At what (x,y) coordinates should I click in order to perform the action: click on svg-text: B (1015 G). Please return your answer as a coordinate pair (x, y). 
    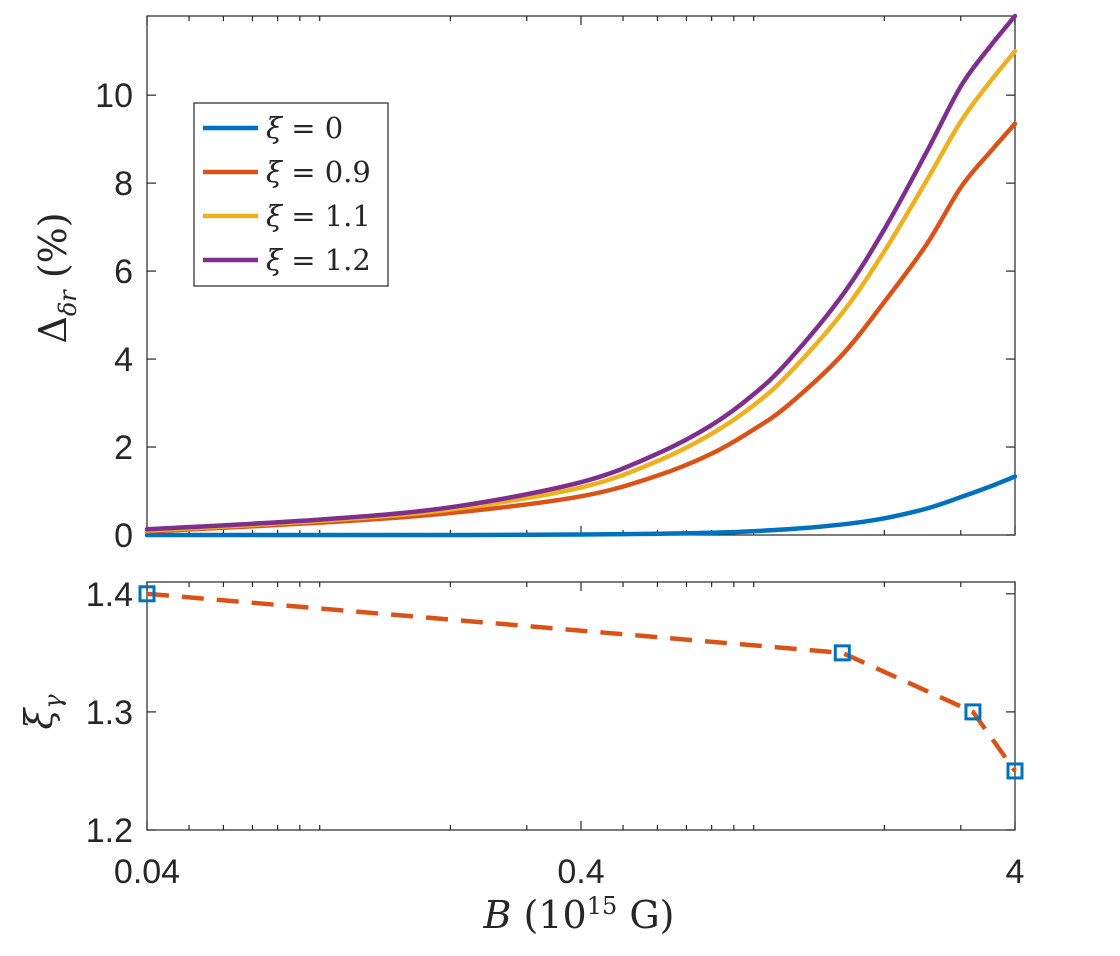
    Looking at the image, I should click on (578, 914).